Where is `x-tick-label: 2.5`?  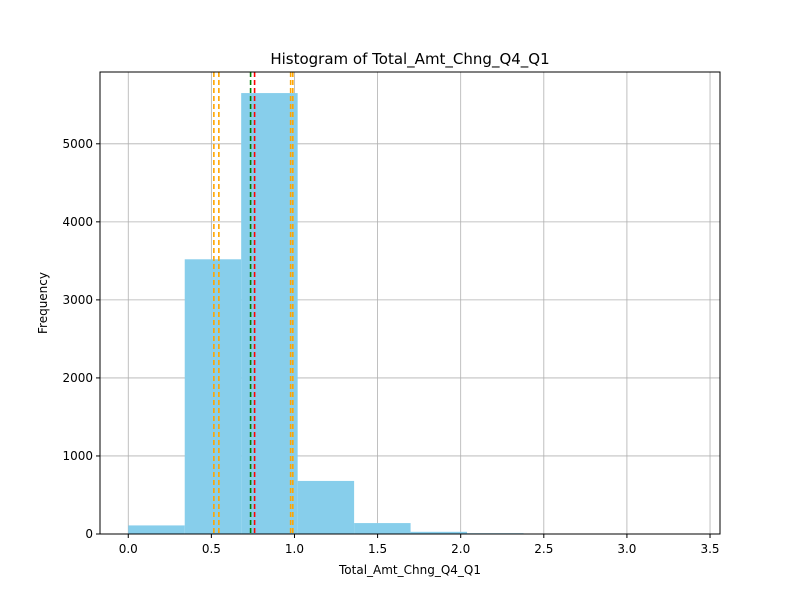
x-tick-label: 2.5 is located at coordinates (543, 549).